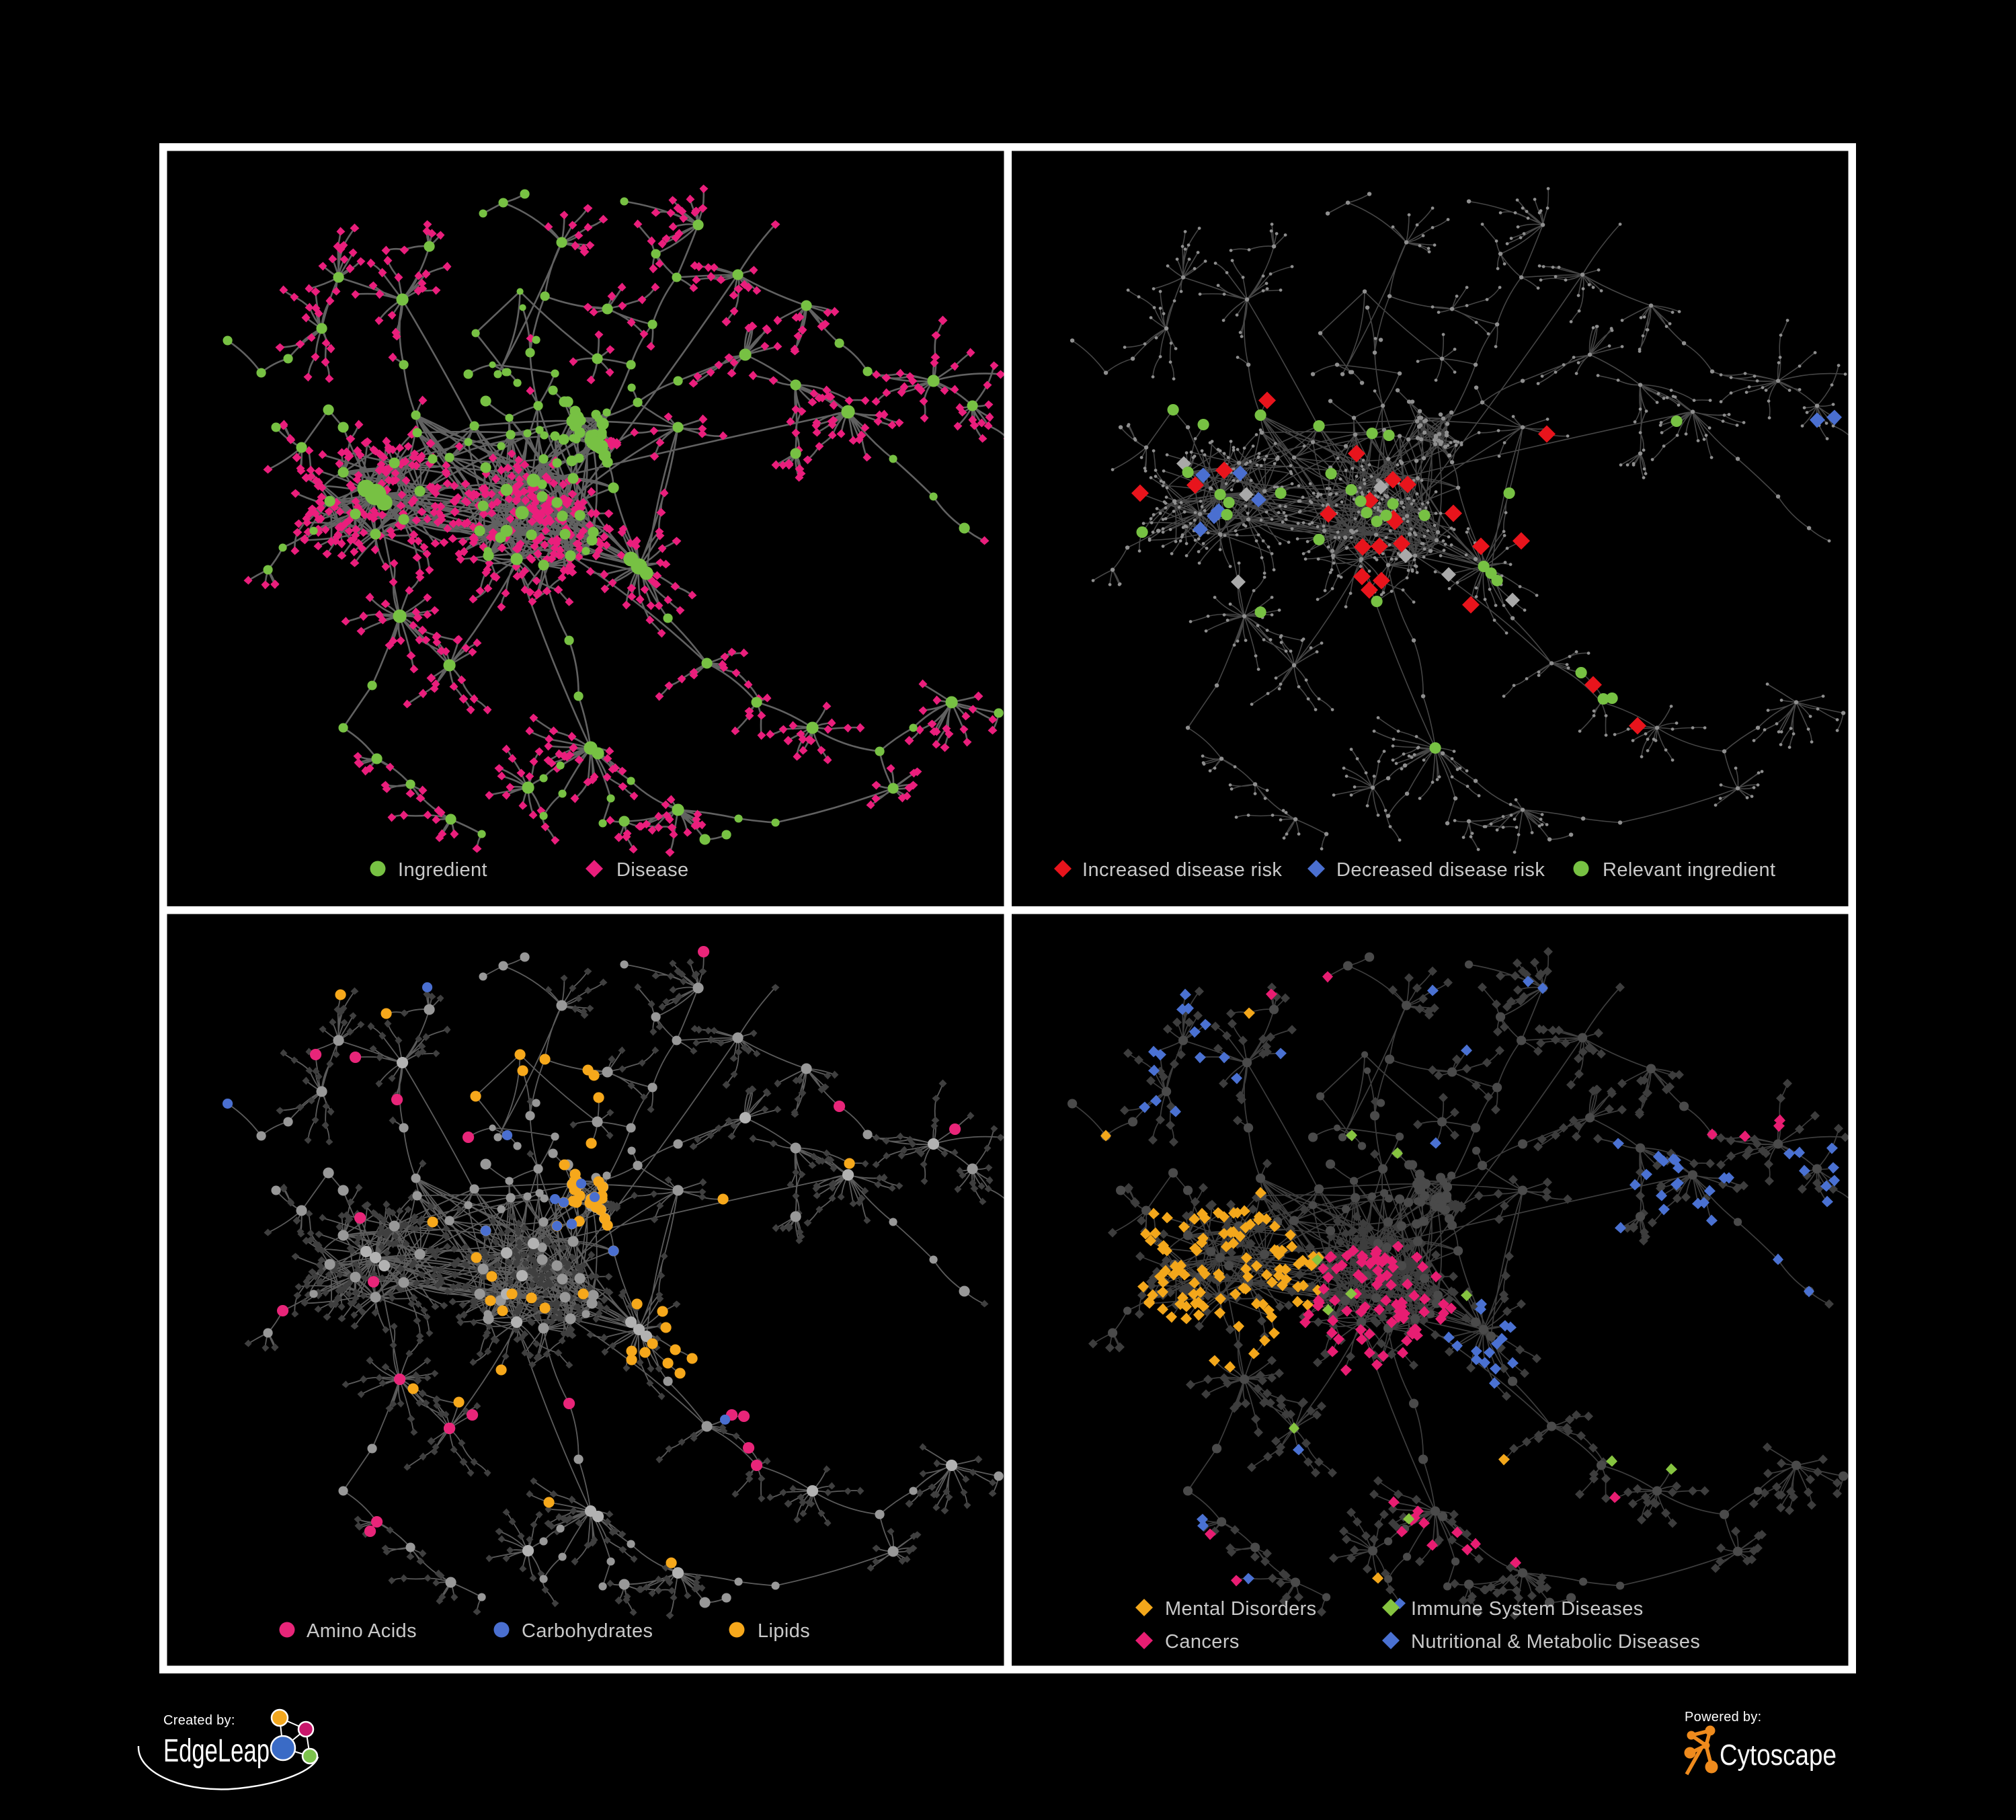  What do you see at coordinates (1723, 1717) in the screenshot?
I see `svg-text: Powered by:` at bounding box center [1723, 1717].